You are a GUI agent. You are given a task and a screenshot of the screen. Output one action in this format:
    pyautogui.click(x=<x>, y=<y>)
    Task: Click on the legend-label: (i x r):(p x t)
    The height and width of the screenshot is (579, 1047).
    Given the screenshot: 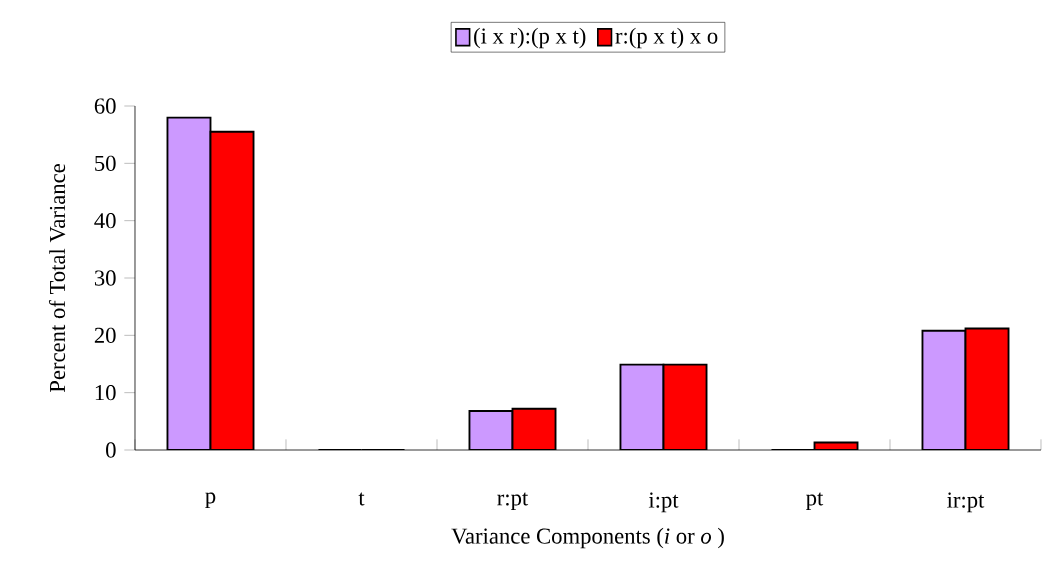 What is the action you would take?
    pyautogui.click(x=530, y=38)
    